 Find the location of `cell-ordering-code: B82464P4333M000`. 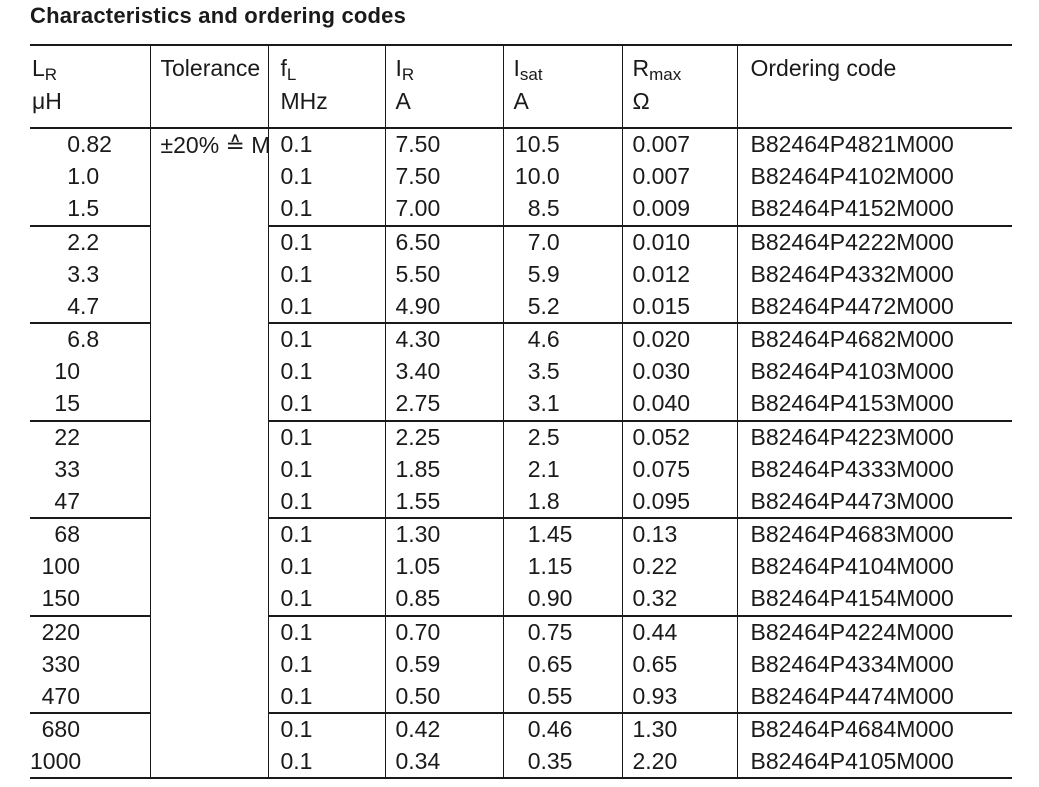

cell-ordering-code: B82464P4333M000 is located at coordinates (874, 469).